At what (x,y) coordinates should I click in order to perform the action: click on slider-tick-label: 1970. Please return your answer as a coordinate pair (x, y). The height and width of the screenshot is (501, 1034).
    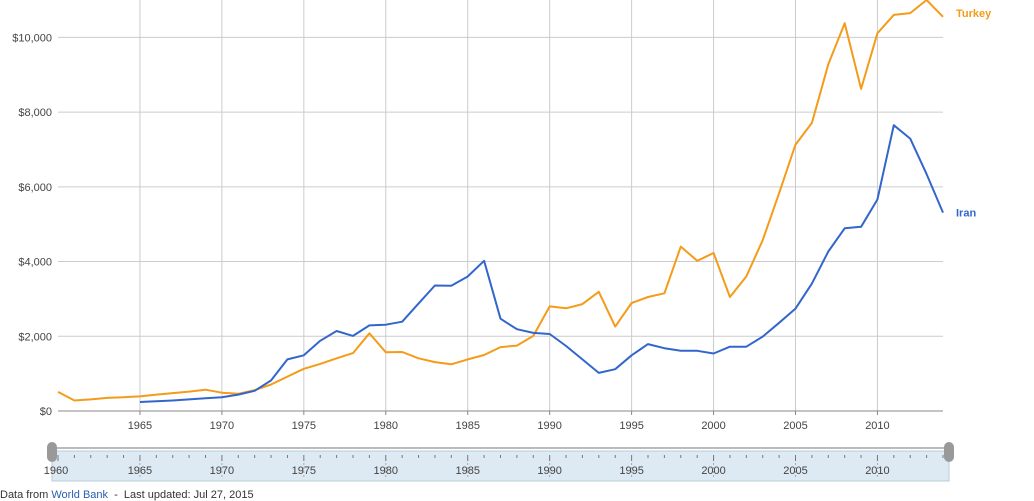
    Looking at the image, I should click on (222, 471).